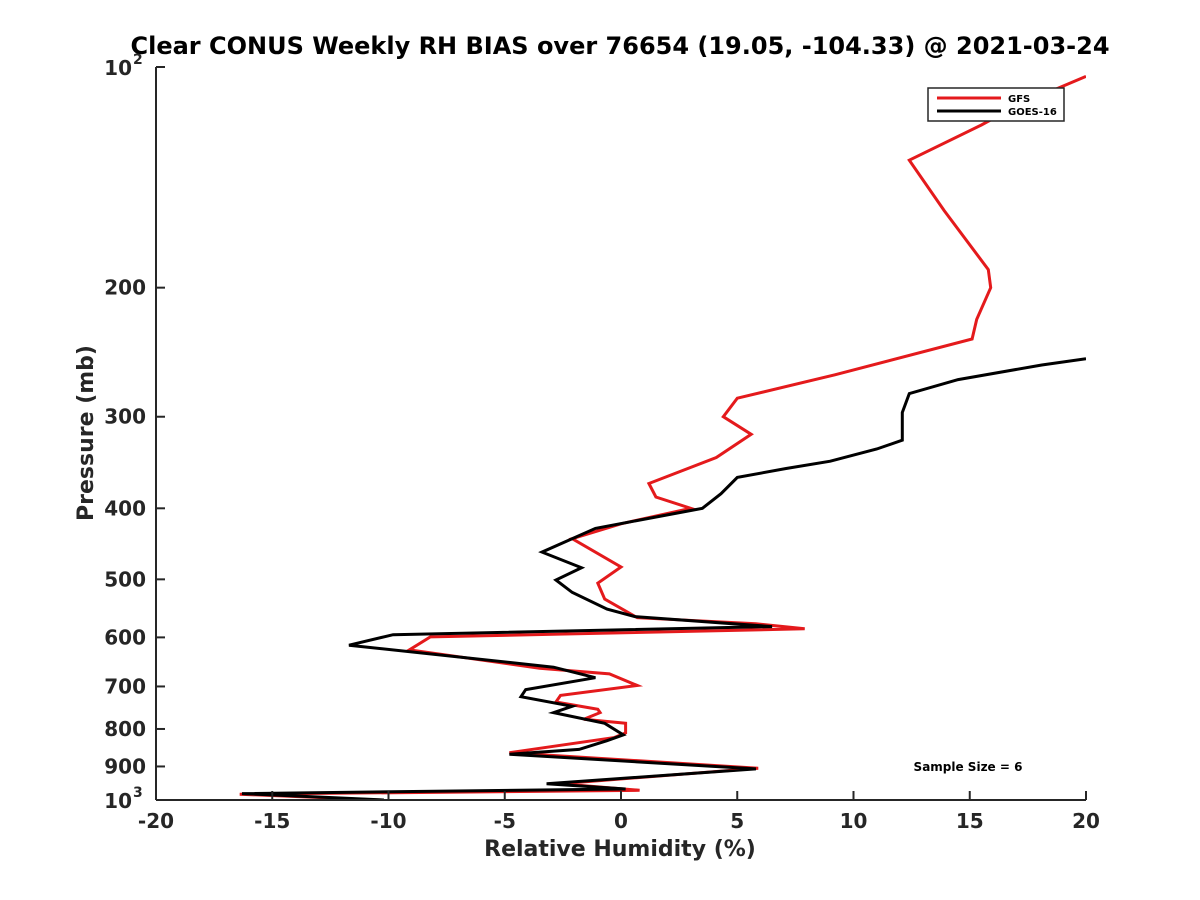 The width and height of the screenshot is (1200, 900). What do you see at coordinates (156, 821) in the screenshot?
I see `x-tick-label: -20` at bounding box center [156, 821].